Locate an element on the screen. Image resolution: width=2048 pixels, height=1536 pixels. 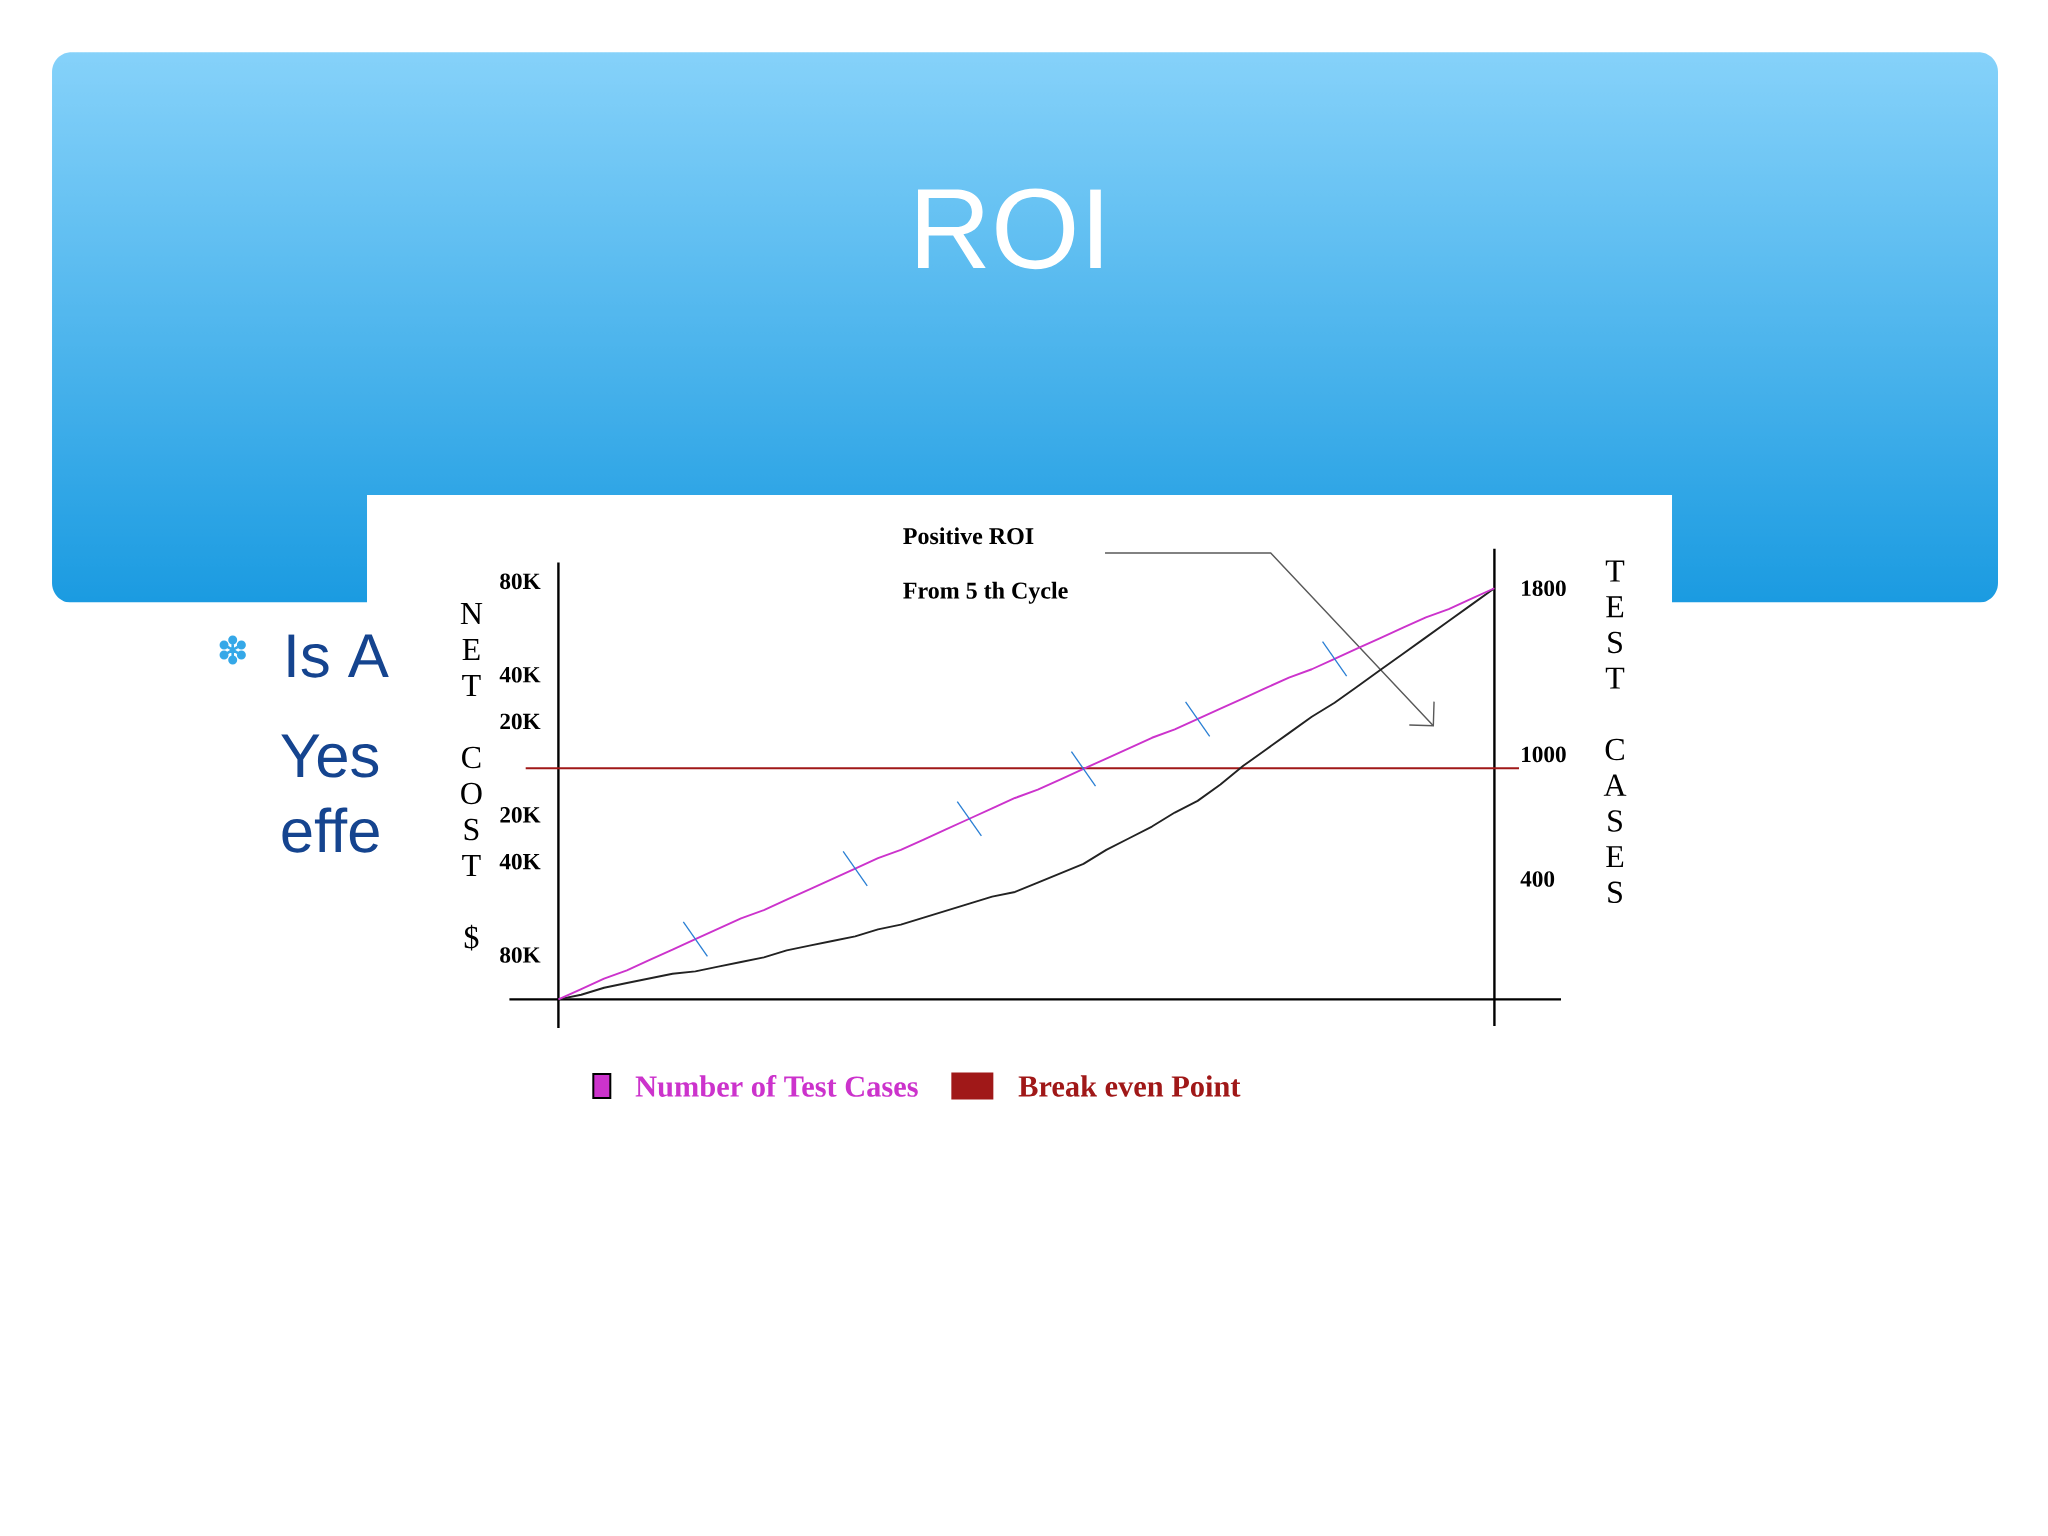
legend-label: Break even Point is located at coordinates (1129, 1086).